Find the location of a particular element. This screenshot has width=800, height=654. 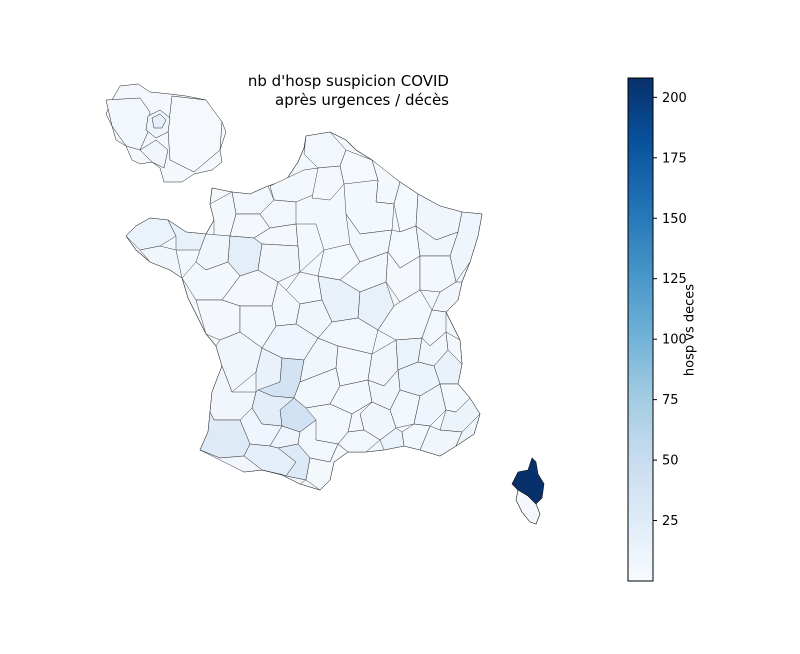

idf-paris is located at coordinates (159, 121).